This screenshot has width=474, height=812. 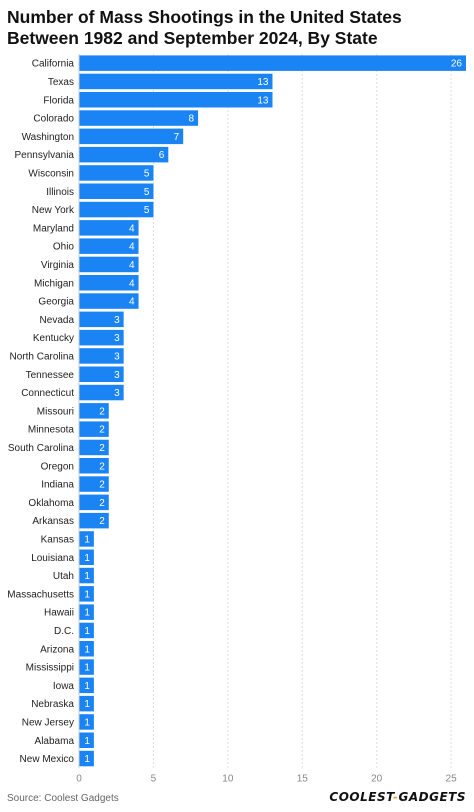 I want to click on logo-dash: -, so click(x=396, y=797).